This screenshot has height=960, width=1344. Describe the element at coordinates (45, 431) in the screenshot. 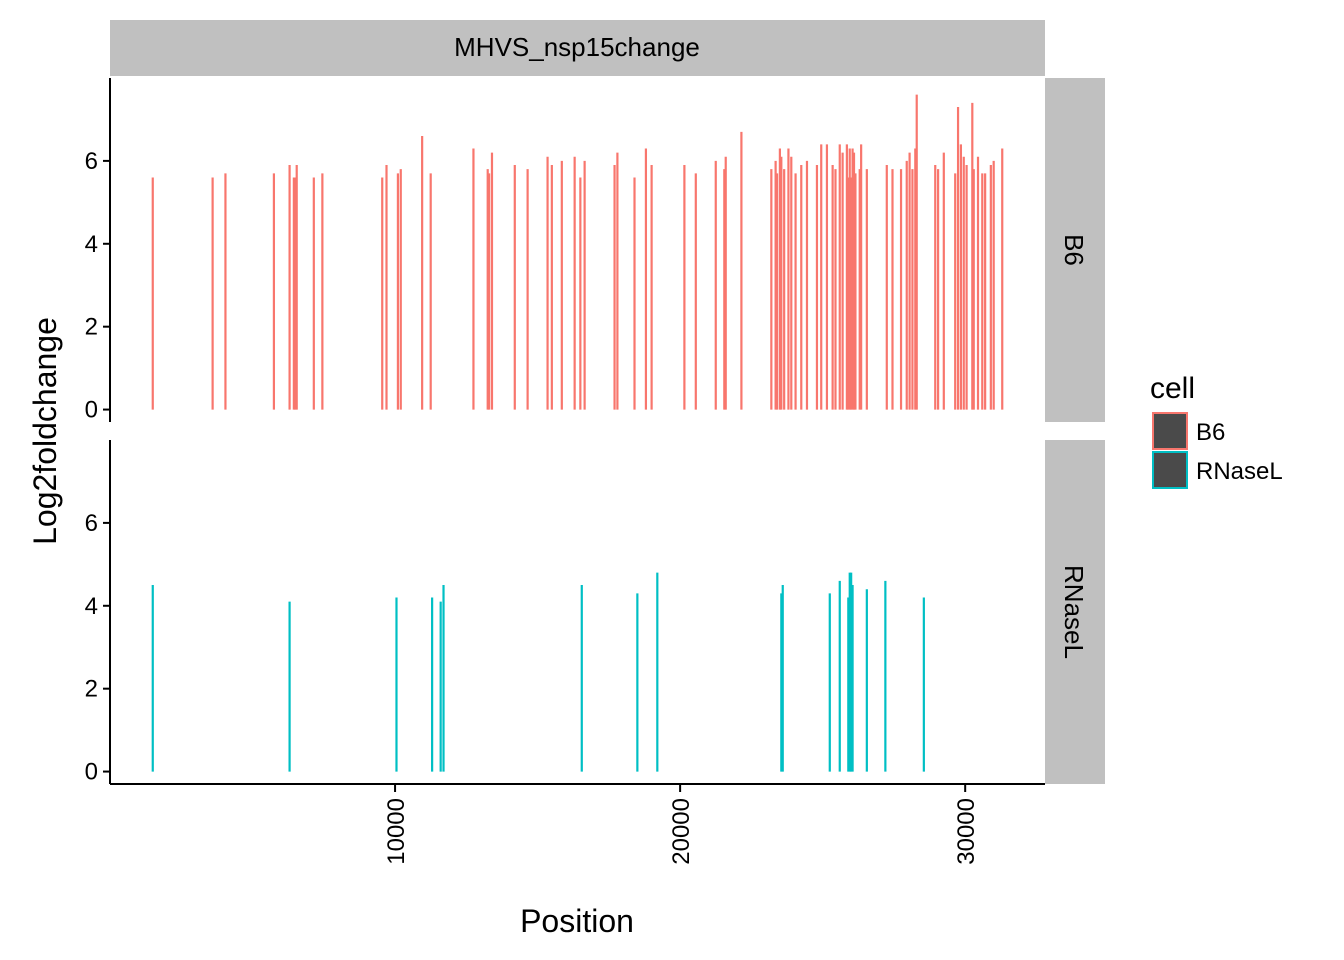

I see `y-axis-title: Log2foldchange` at that location.